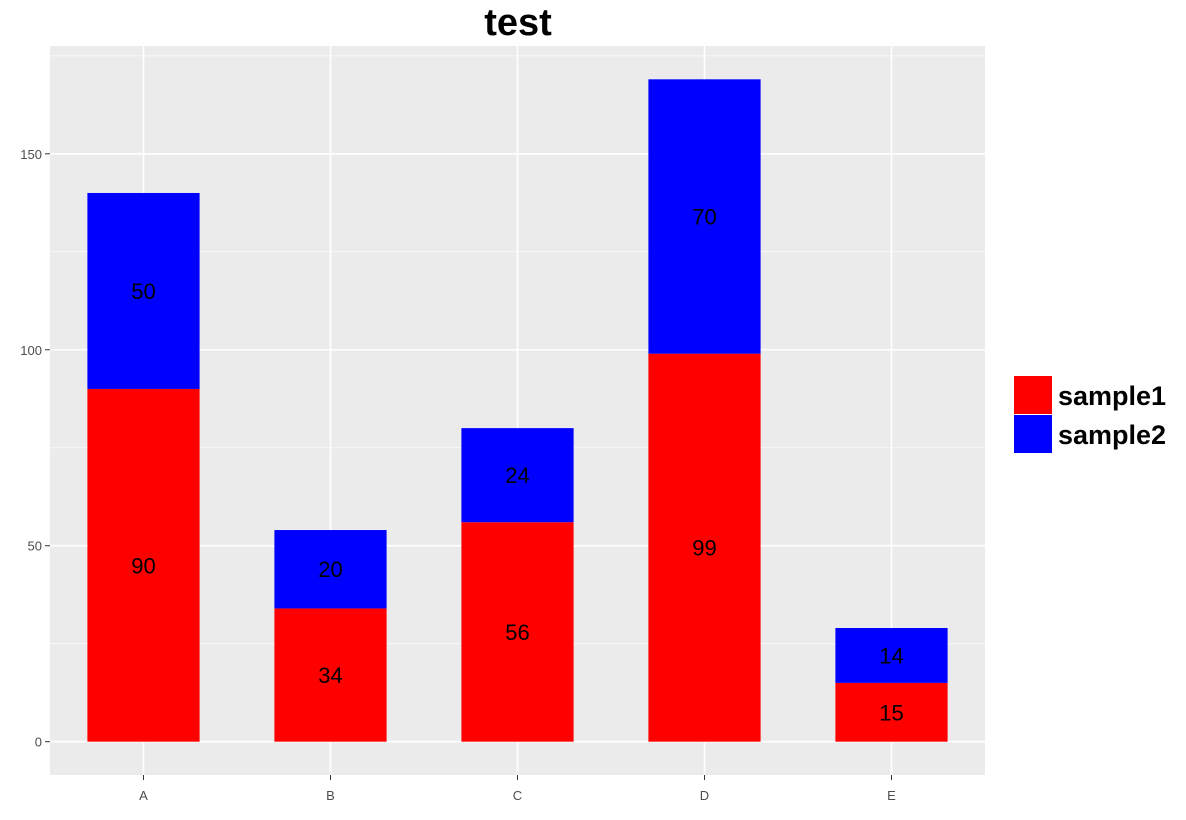 This screenshot has height=820, width=1186. What do you see at coordinates (1112, 435) in the screenshot?
I see `legend-label-sample2: sample2` at bounding box center [1112, 435].